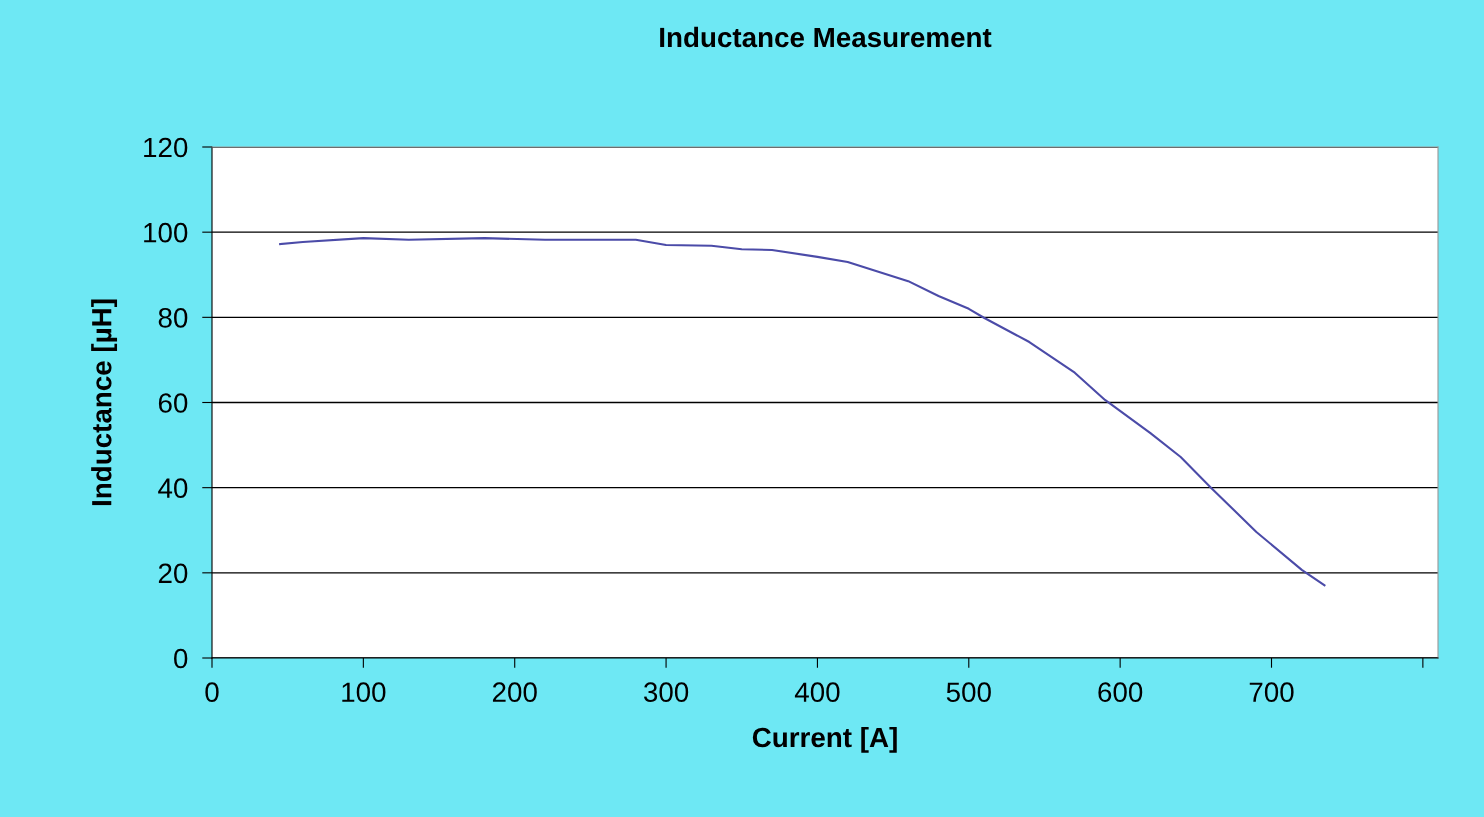  Describe the element at coordinates (173, 403) in the screenshot. I see `y-tick-label: 60` at that location.